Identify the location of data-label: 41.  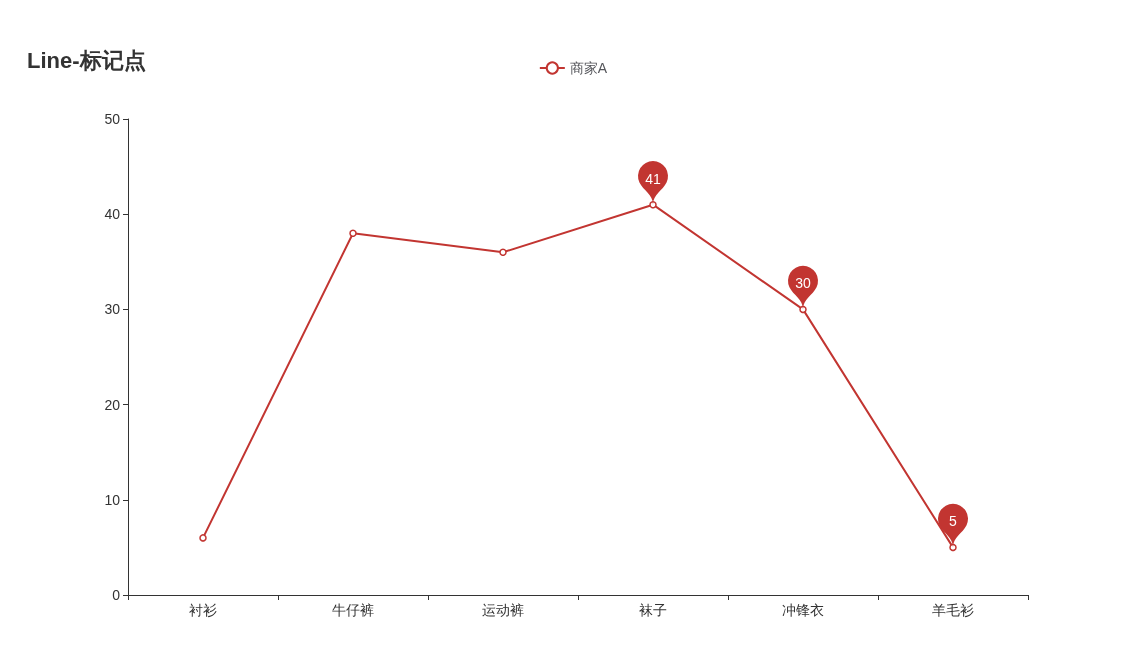
(653, 178).